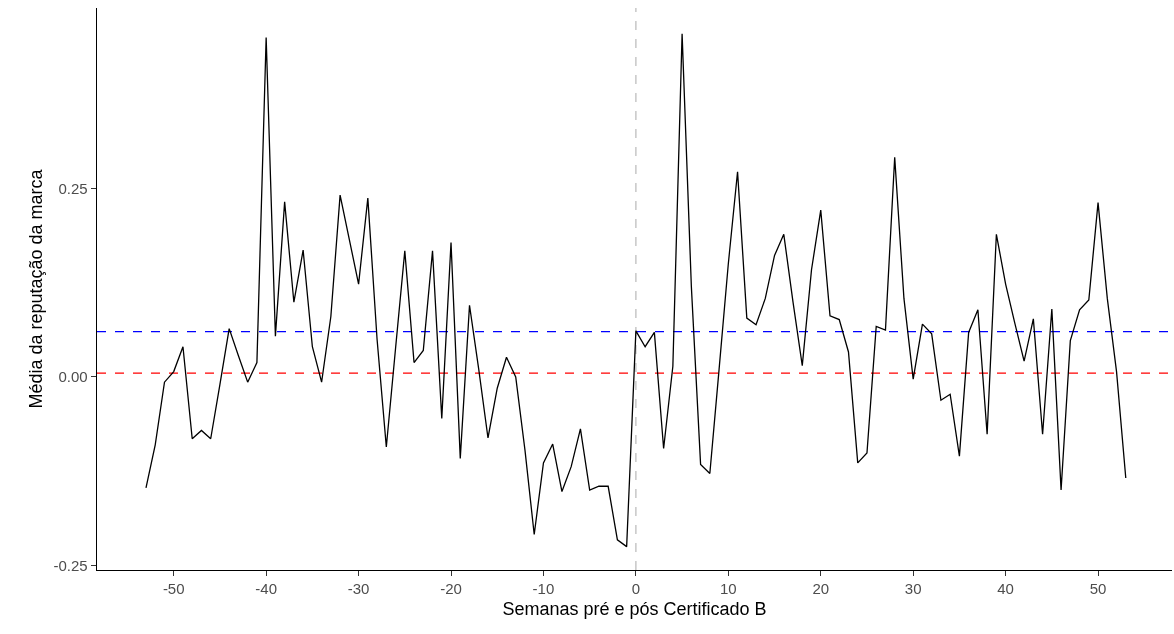 The image size is (1174, 634). What do you see at coordinates (73, 377) in the screenshot?
I see `y-tick-label: 0.00` at bounding box center [73, 377].